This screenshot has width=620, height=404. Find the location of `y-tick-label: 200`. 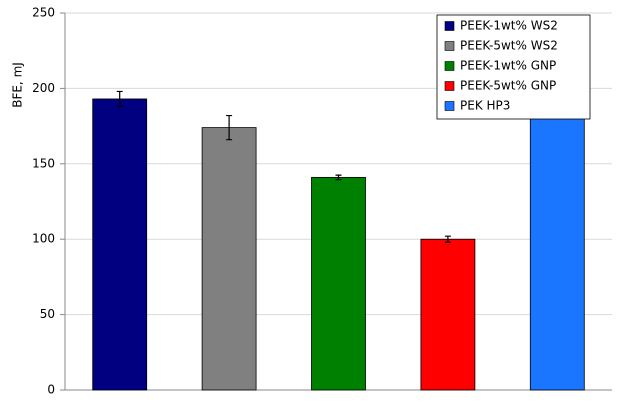

y-tick-label: 200 is located at coordinates (43, 88).